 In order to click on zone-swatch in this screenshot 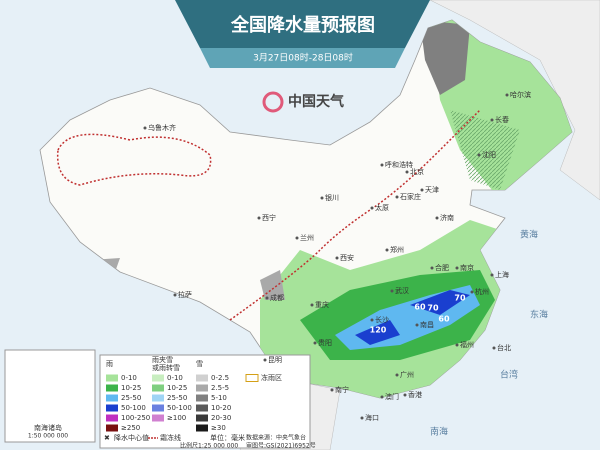, I will do `click(252, 378)`.